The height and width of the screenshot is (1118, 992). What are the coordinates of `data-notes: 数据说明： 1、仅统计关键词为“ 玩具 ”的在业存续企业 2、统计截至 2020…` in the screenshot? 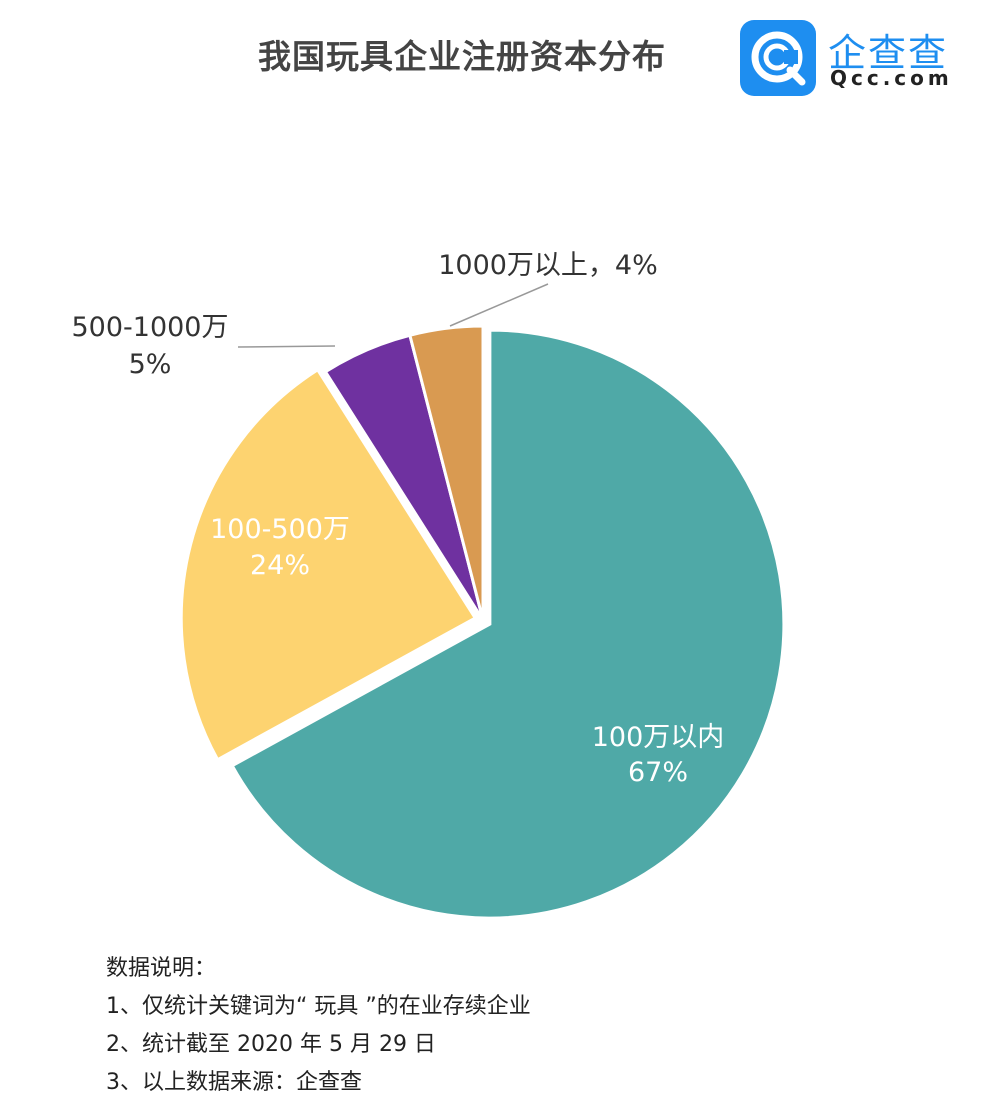 It's located at (318, 1026).